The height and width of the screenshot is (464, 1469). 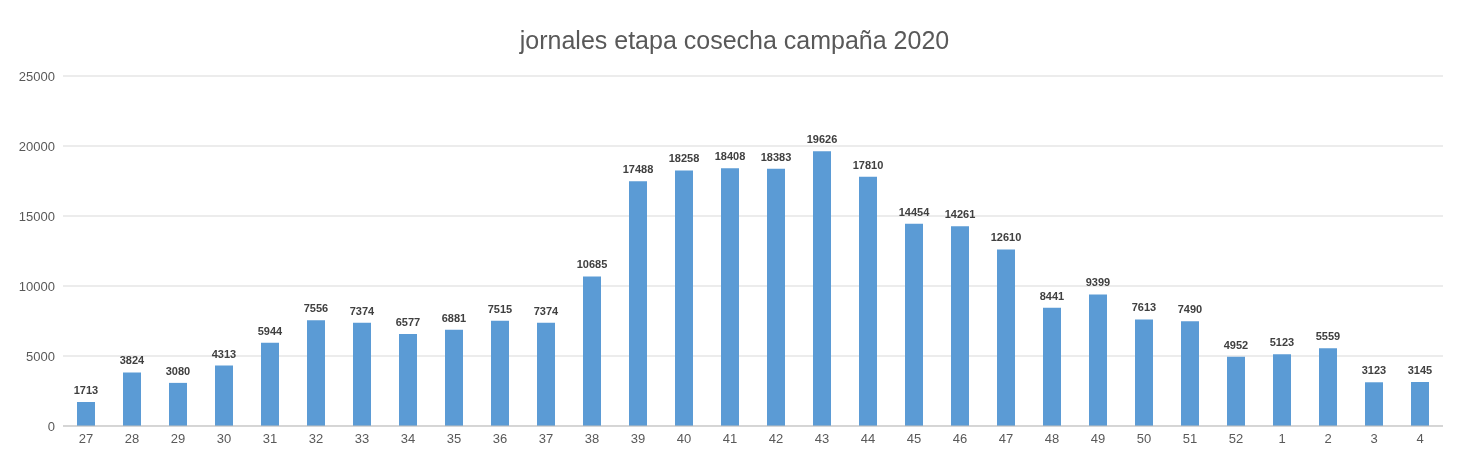 What do you see at coordinates (178, 439) in the screenshot?
I see `x-tick-label: 29` at bounding box center [178, 439].